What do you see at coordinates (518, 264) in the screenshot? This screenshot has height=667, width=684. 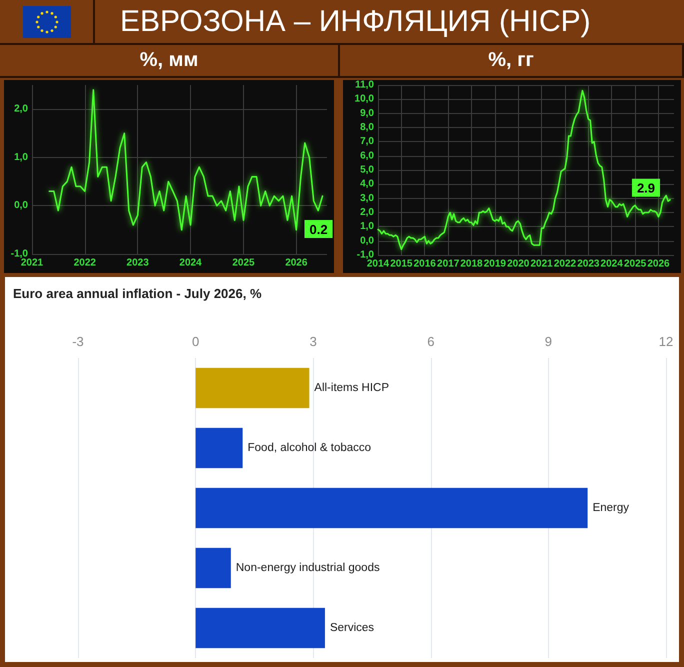 I see `x-tick-label: 2020` at bounding box center [518, 264].